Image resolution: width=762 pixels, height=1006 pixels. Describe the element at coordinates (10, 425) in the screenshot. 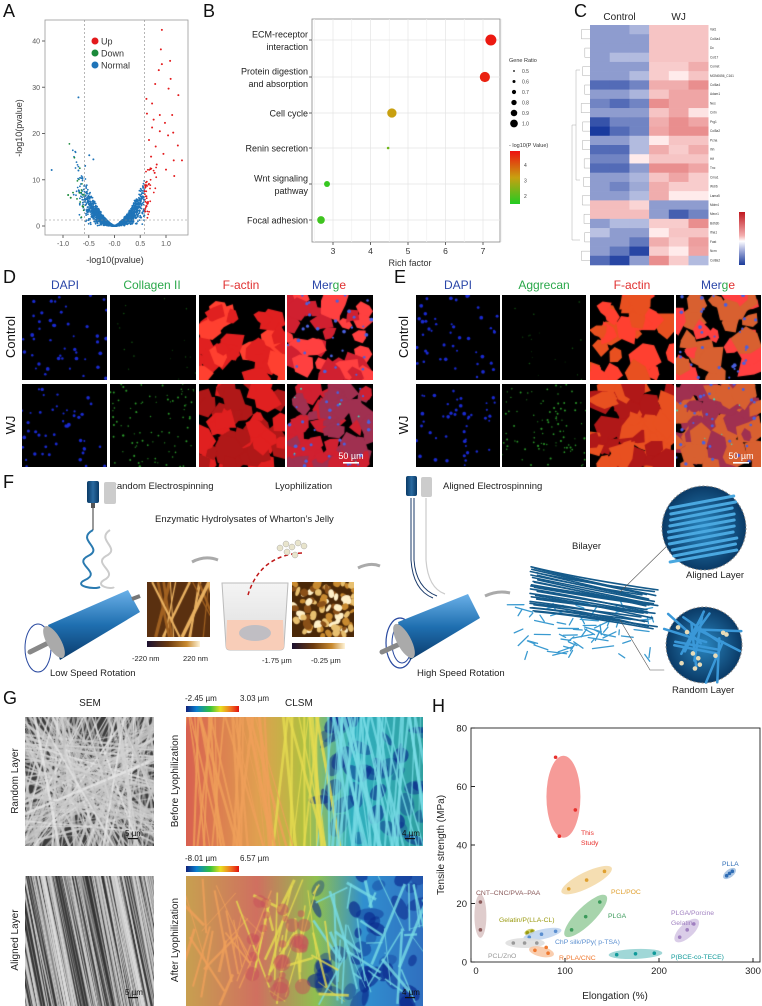

I see `d-row-wj: WJ` at that location.